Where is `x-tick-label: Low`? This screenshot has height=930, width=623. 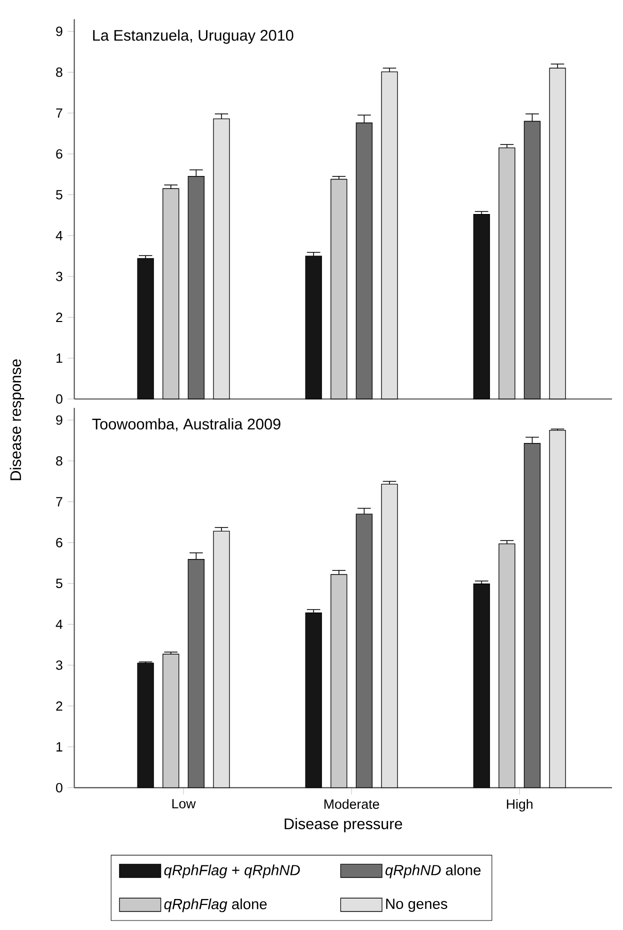 x-tick-label: Low is located at coordinates (184, 803).